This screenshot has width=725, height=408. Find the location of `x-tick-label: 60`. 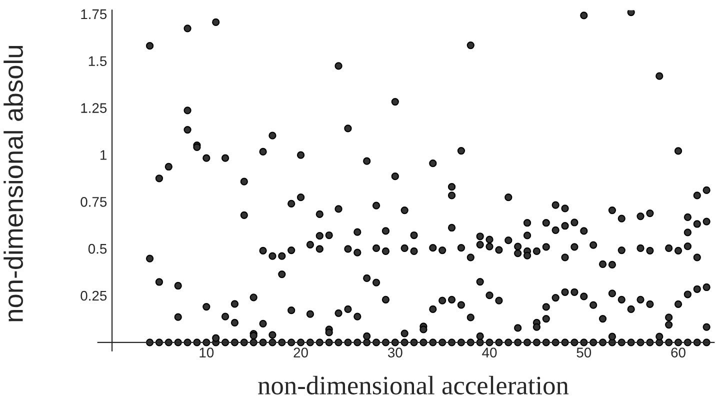

x-tick-label: 60 is located at coordinates (678, 353).